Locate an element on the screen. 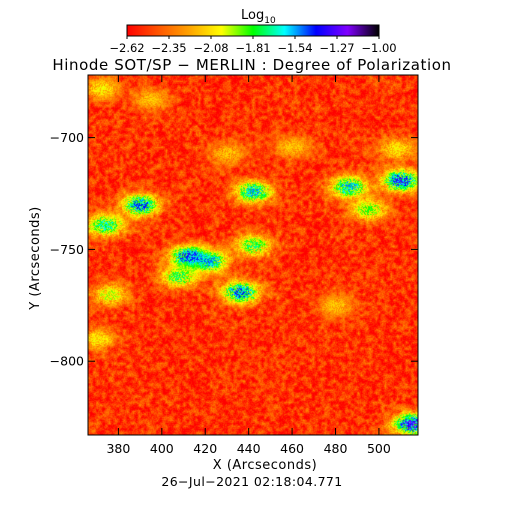 The width and height of the screenshot is (505, 512). colorbar-tick-label: −1.00 is located at coordinates (378, 48).